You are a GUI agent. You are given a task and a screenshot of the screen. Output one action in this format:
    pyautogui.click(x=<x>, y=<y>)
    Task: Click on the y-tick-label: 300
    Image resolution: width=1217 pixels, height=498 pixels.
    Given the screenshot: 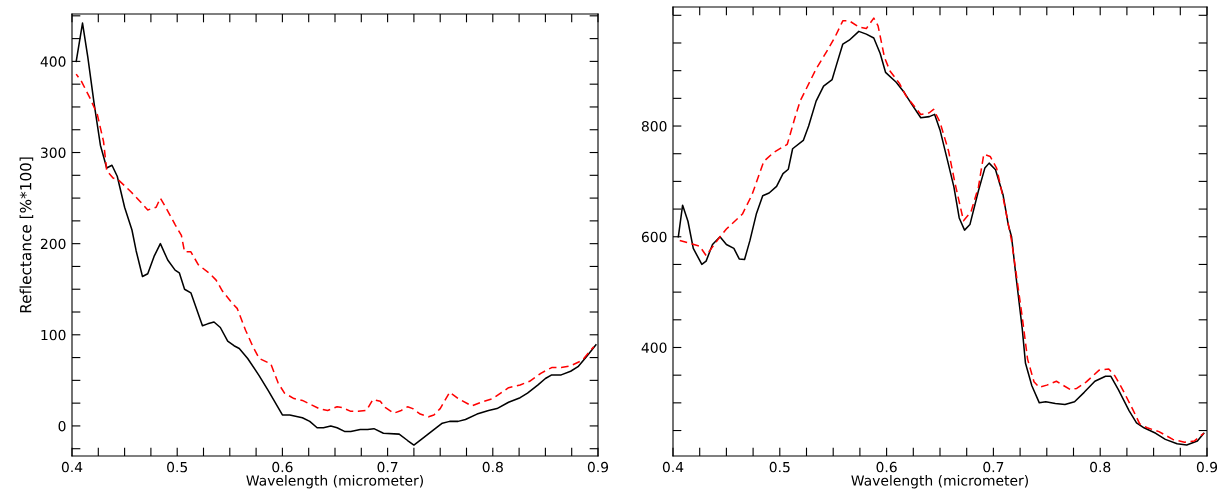 What is the action you would take?
    pyautogui.click(x=53, y=152)
    